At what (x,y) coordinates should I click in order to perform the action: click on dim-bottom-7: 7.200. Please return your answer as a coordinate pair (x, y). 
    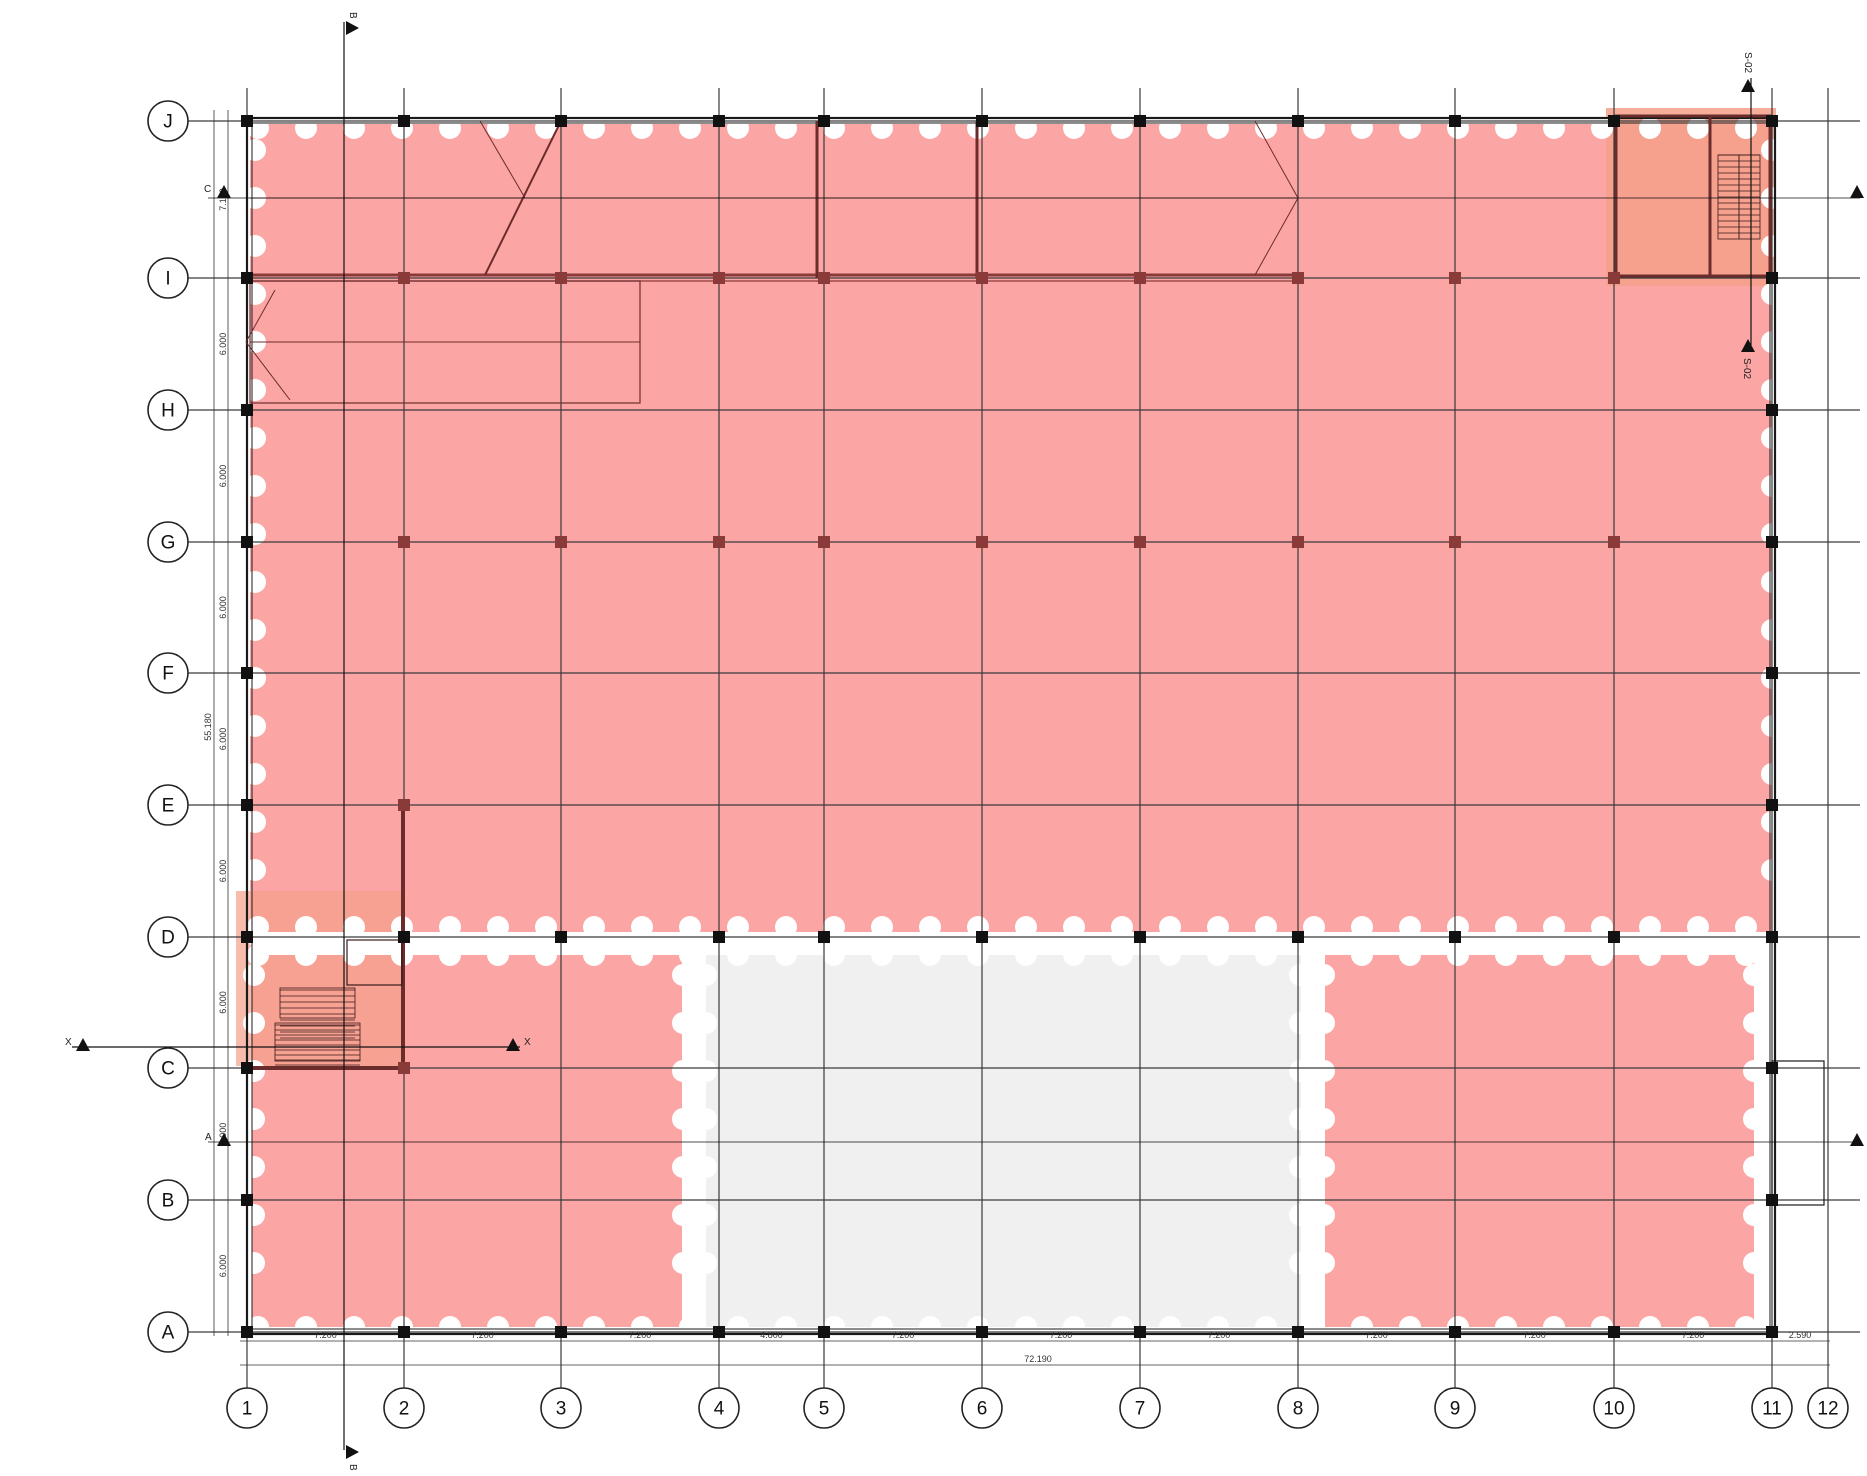
    Looking at the image, I should click on (1219, 1335).